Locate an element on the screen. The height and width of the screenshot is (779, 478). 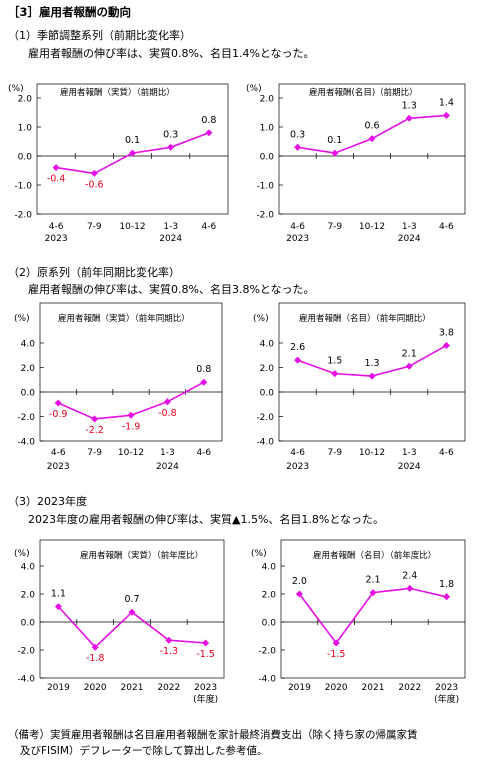
chart-title: 雇用者報酬（名目）（前年同期比） is located at coordinates (365, 318).